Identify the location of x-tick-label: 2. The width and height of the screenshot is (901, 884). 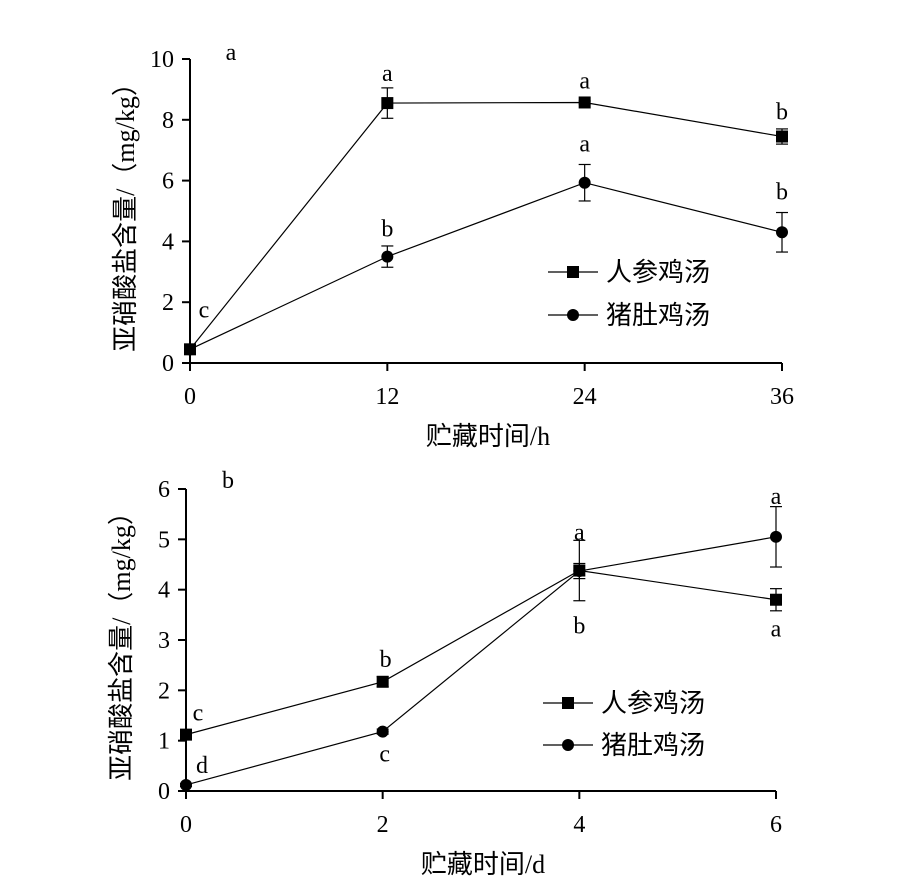
(383, 825).